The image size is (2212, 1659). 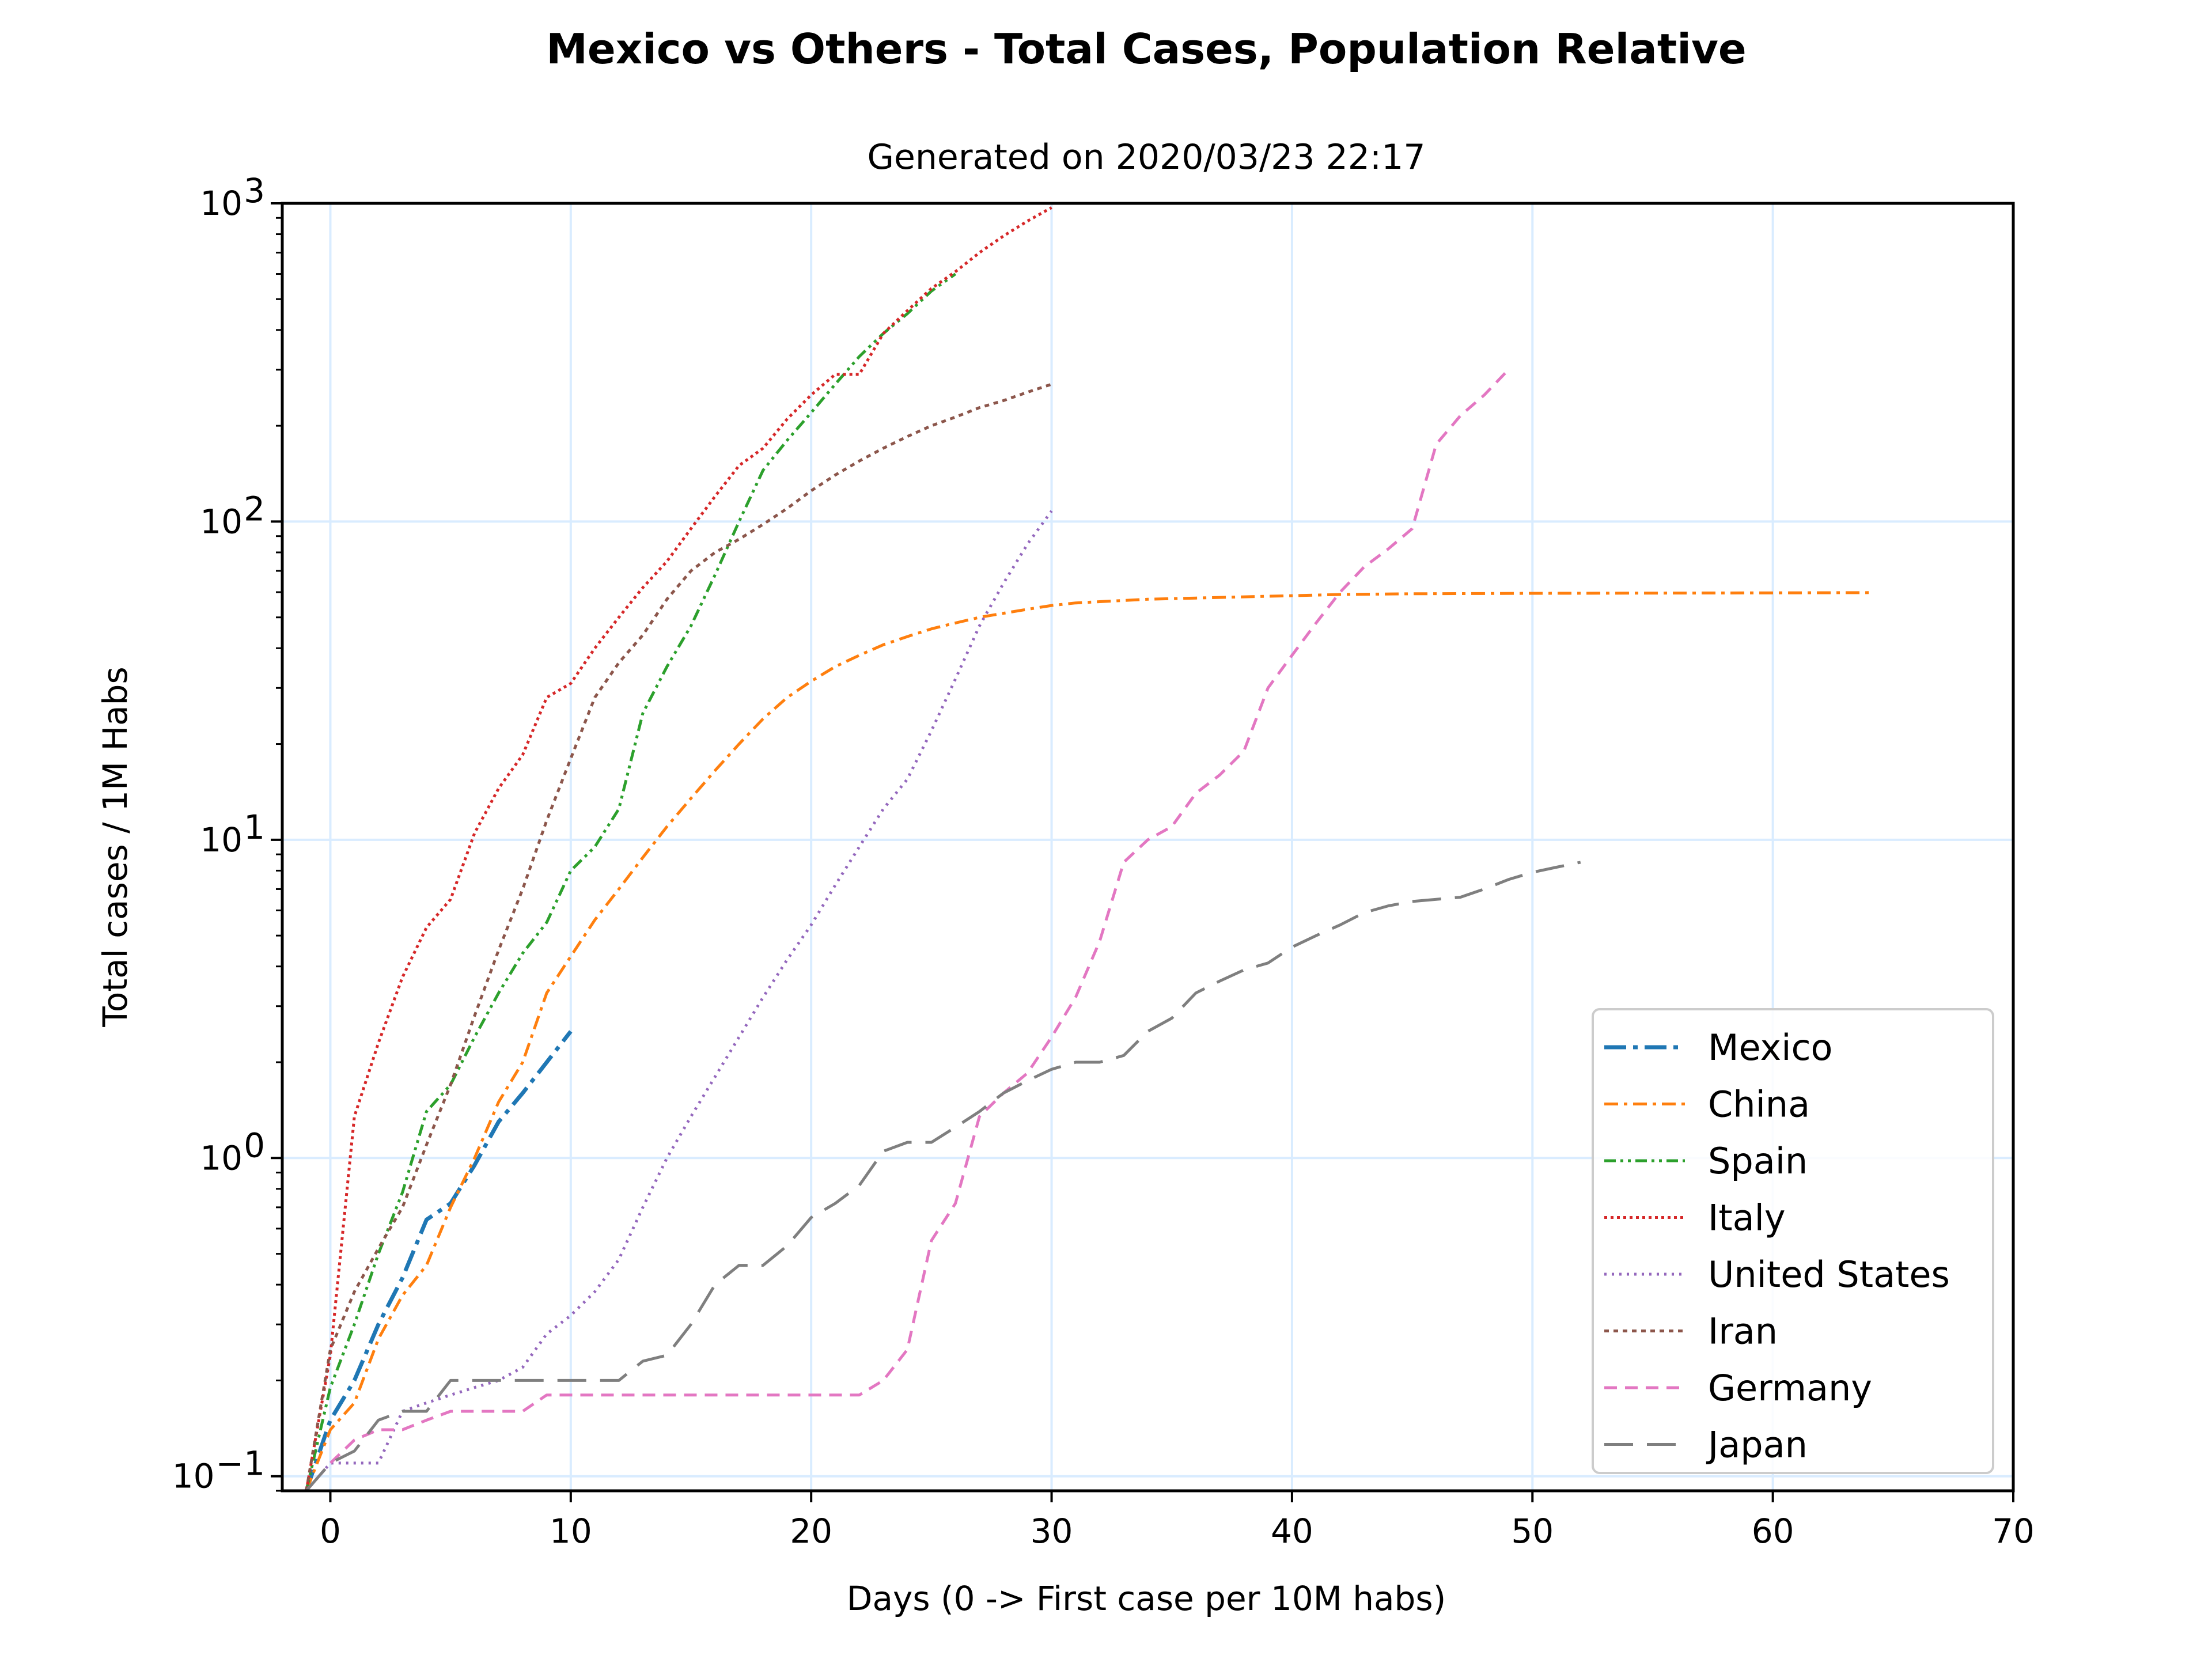 I want to click on legend-entry-germany: Germany, so click(x=1738, y=1388).